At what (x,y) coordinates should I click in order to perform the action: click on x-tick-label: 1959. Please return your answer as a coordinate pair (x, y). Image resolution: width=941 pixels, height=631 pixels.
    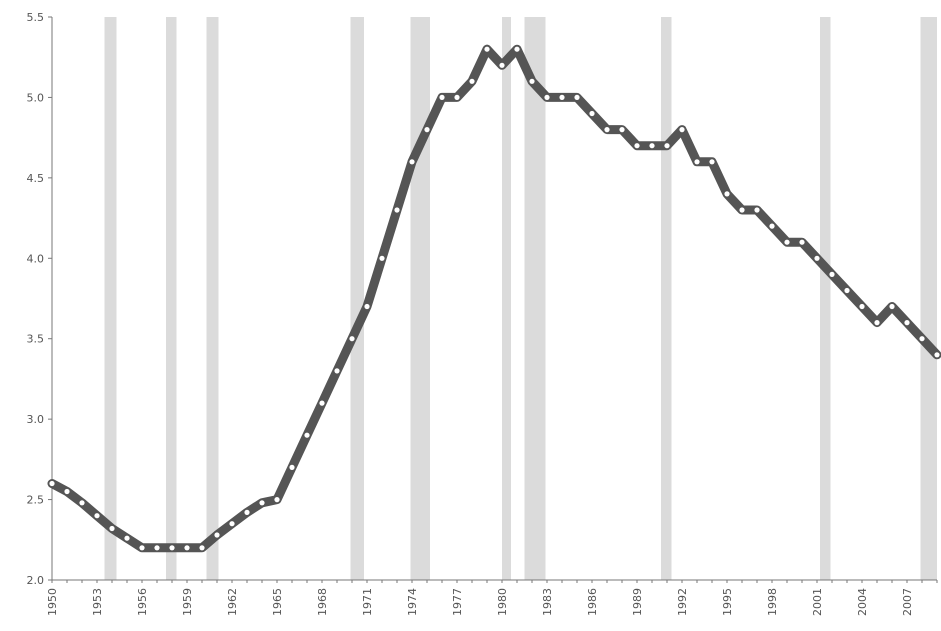
    Looking at the image, I should click on (187, 602).